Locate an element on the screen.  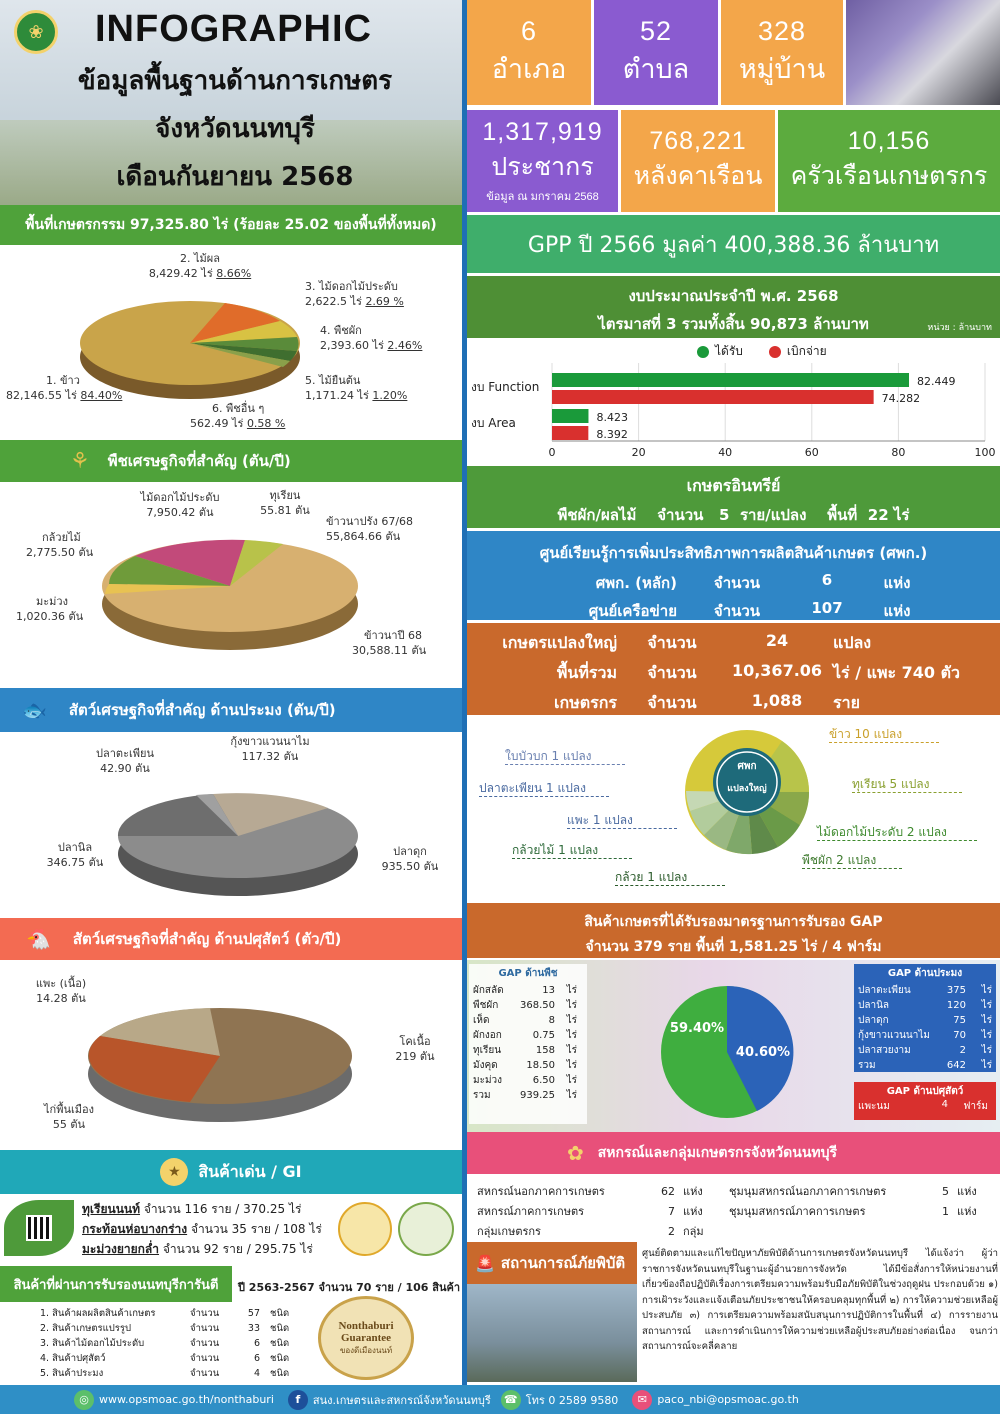
crop-rice-offseason: ข้าวนาปรัง 67/68 55,864.66 ตัน is located at coordinates (370, 529).